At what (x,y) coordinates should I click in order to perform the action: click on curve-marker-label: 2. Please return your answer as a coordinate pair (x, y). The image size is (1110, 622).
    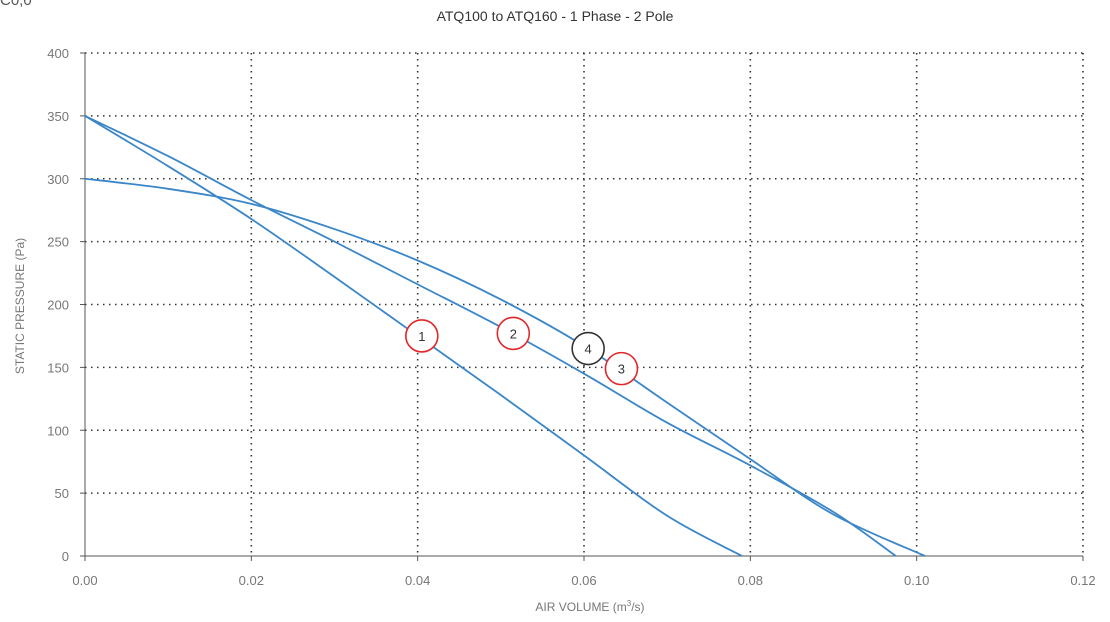
    Looking at the image, I should click on (513, 333).